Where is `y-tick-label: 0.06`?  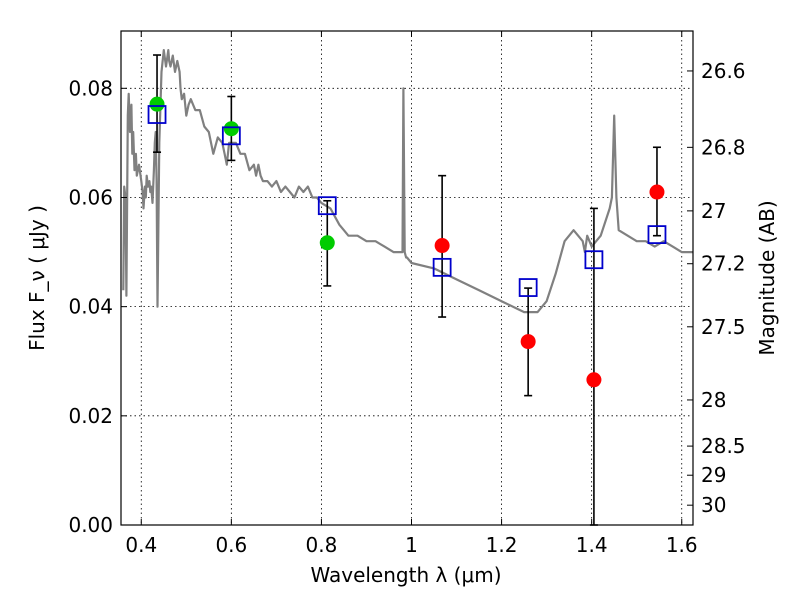 y-tick-label: 0.06 is located at coordinates (90, 197).